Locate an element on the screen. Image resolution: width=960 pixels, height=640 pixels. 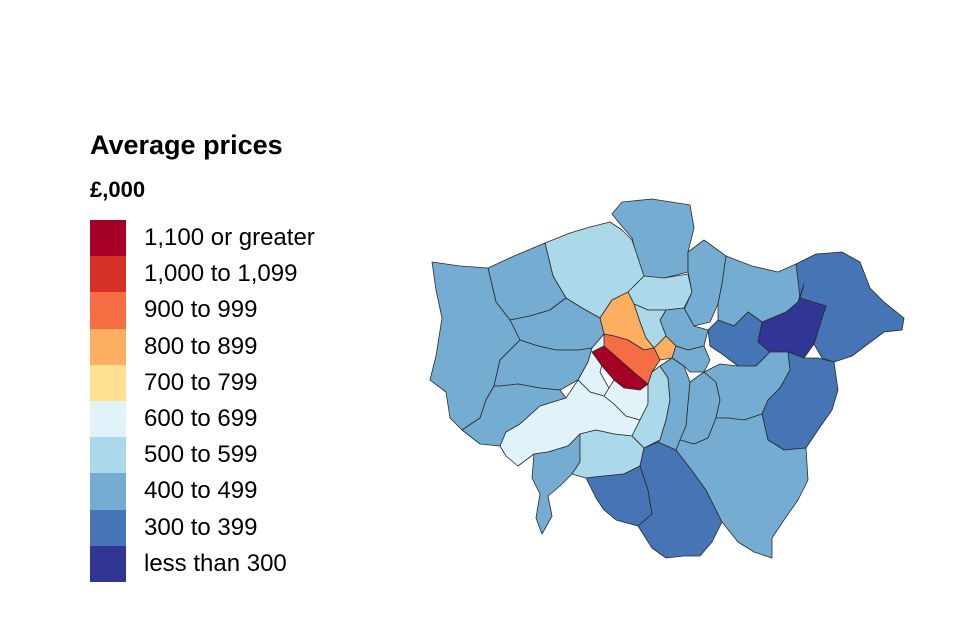
legend-item: 600 to 699 is located at coordinates (202, 419).